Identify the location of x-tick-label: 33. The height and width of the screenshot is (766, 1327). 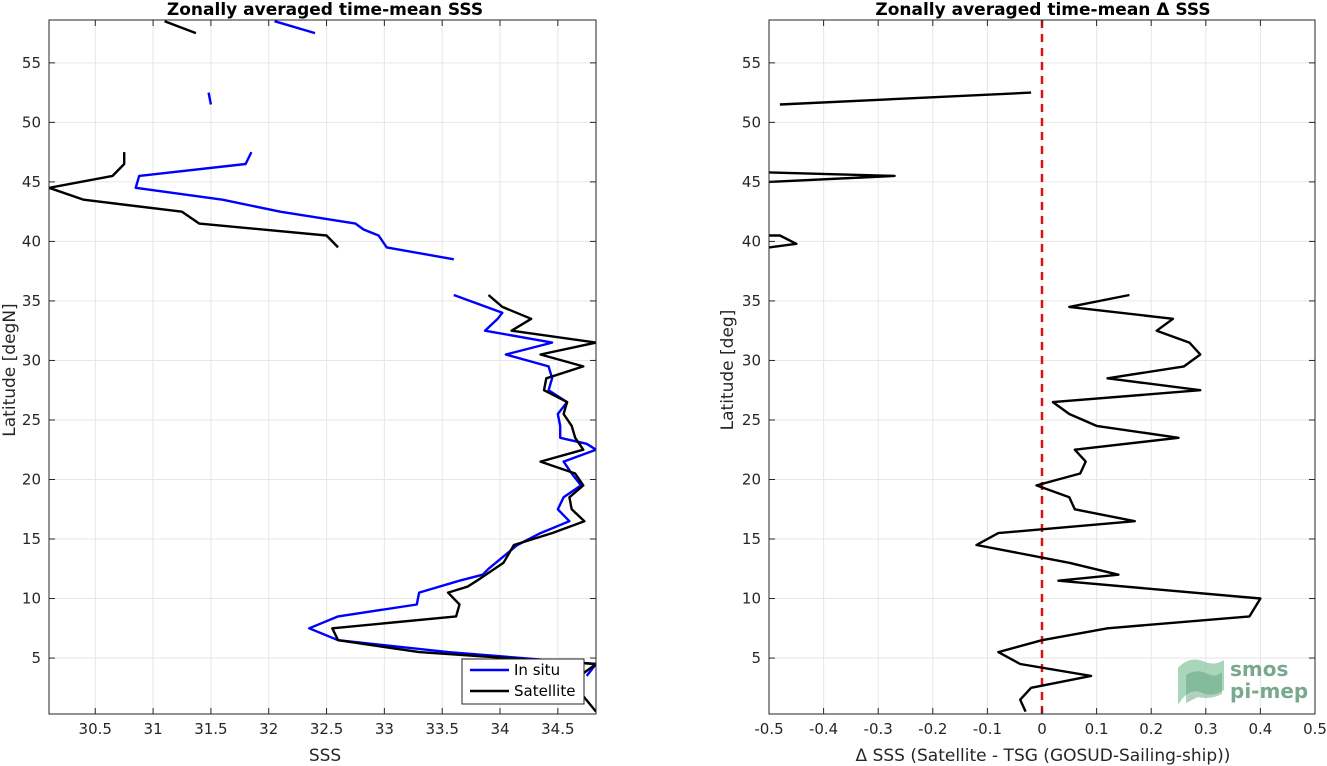
(384, 729).